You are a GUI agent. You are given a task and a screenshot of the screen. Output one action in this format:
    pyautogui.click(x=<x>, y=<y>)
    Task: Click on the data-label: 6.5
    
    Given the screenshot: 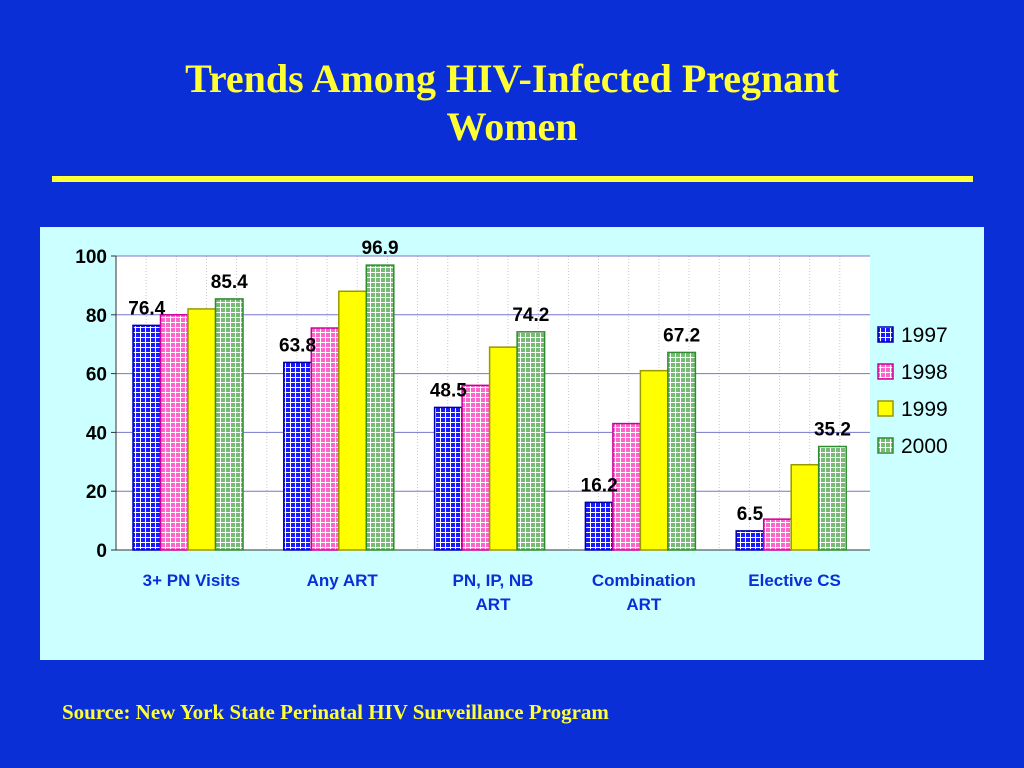 What is the action you would take?
    pyautogui.click(x=750, y=514)
    